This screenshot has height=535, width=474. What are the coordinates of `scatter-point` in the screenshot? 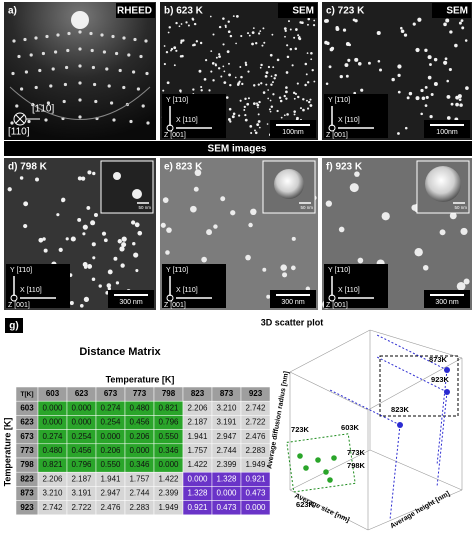 It's located at (447, 392).